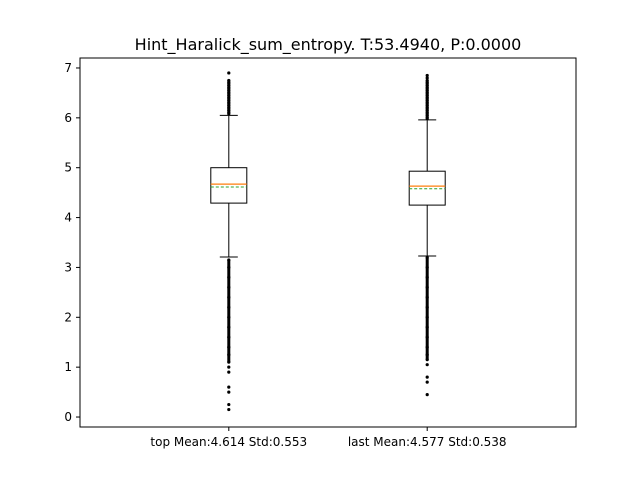  What do you see at coordinates (68, 168) in the screenshot?
I see `y-tick-label-5: 5` at bounding box center [68, 168].